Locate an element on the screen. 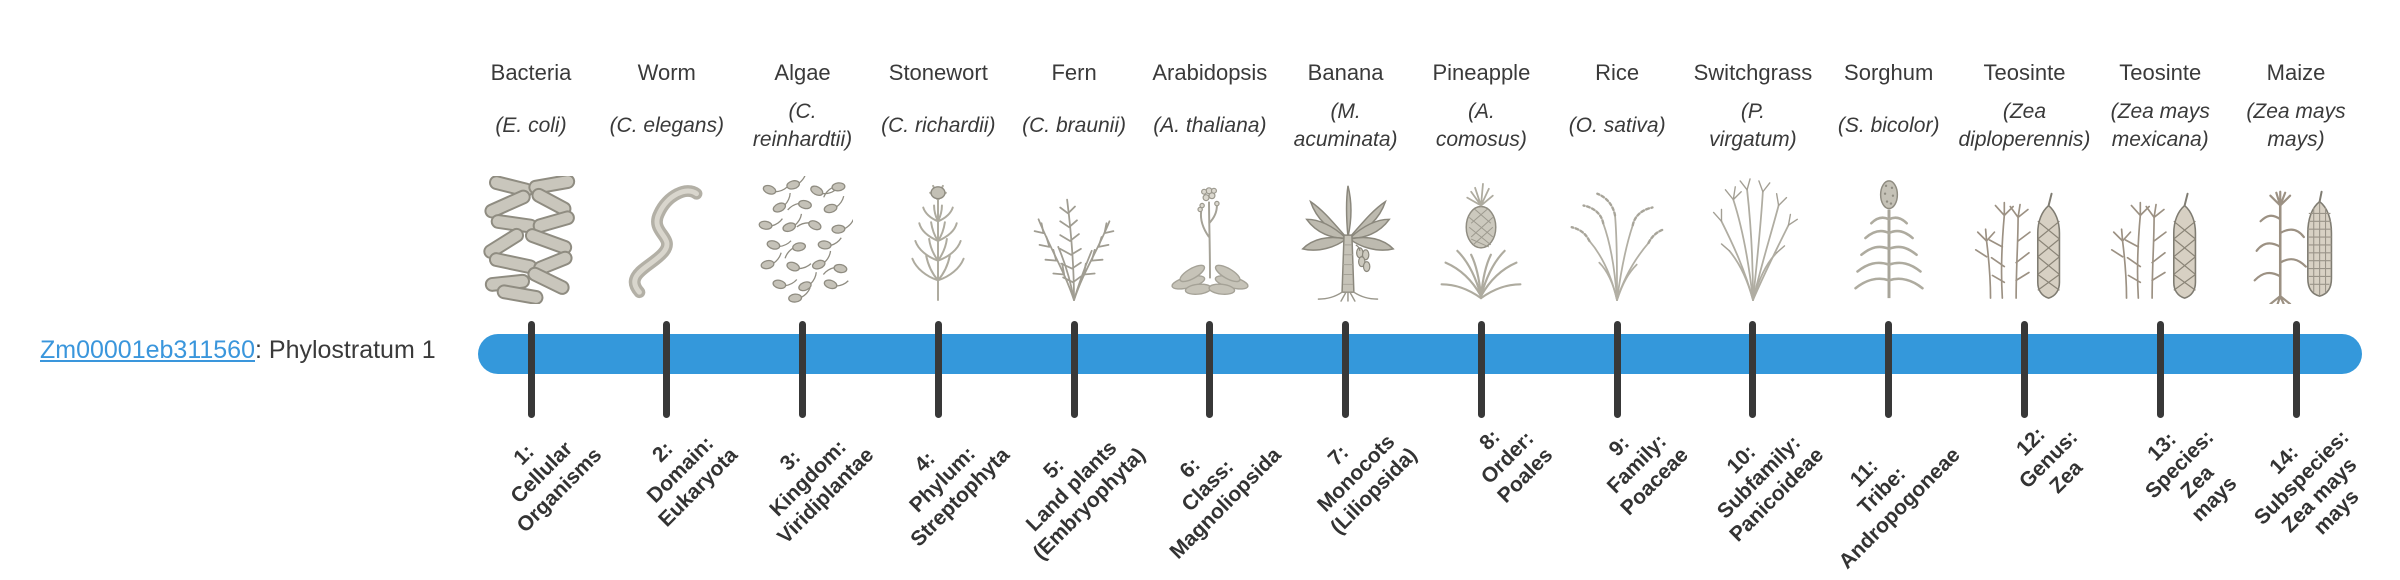 The width and height of the screenshot is (2400, 580). gene-link: Zm00001eb311560 is located at coordinates (147, 350).